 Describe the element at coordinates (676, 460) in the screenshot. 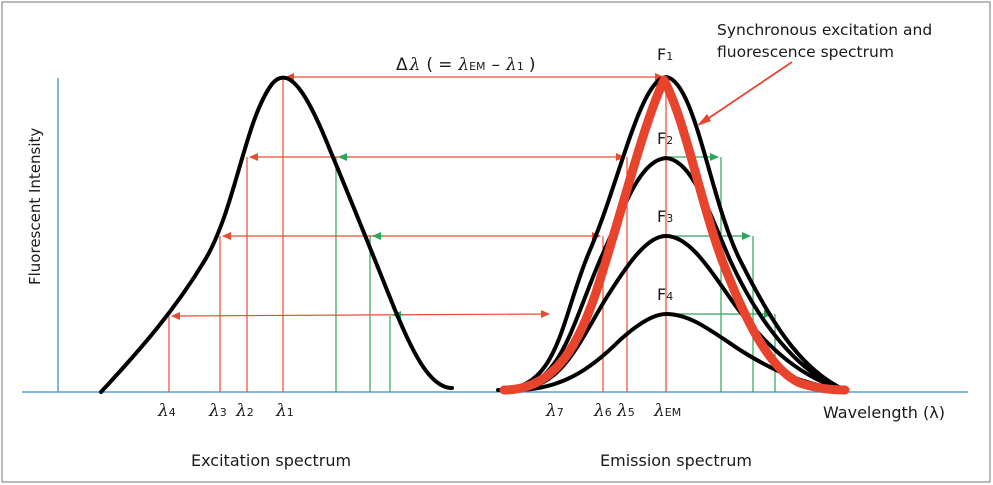

I see `emission-caption: Emission spectrum` at that location.